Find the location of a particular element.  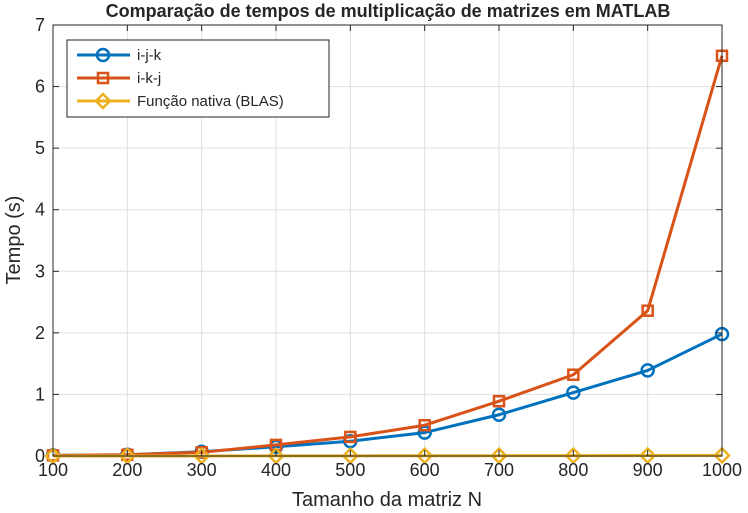

y-tick-label: 4 is located at coordinates (40, 210).